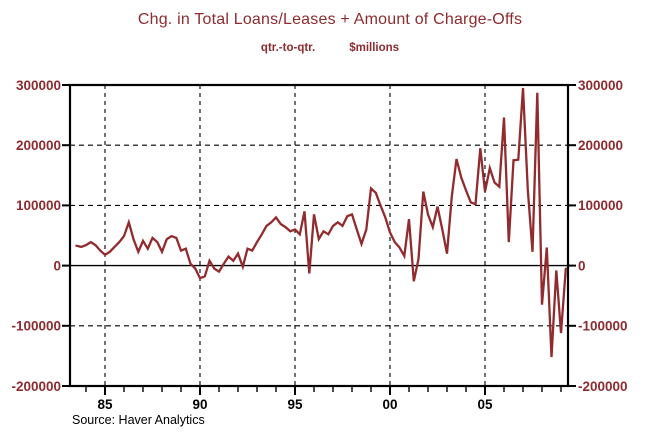 The width and height of the screenshot is (660, 438). What do you see at coordinates (105, 404) in the screenshot?
I see `x-tick-label: 85` at bounding box center [105, 404].